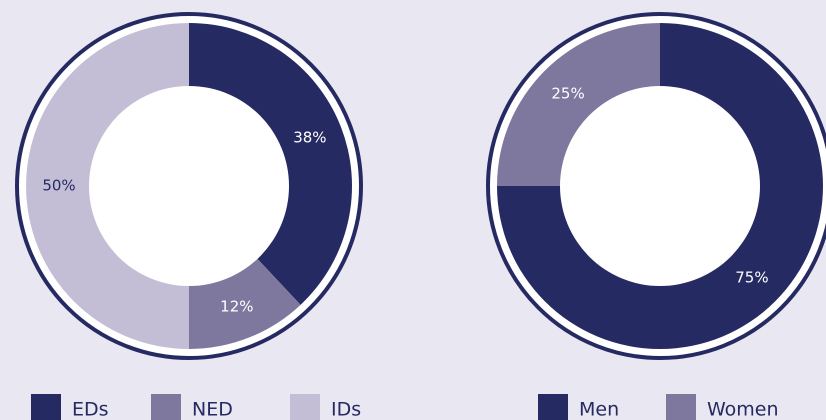 The image size is (826, 420). What do you see at coordinates (751, 277) in the screenshot?
I see `value-label: 75%` at bounding box center [751, 277].